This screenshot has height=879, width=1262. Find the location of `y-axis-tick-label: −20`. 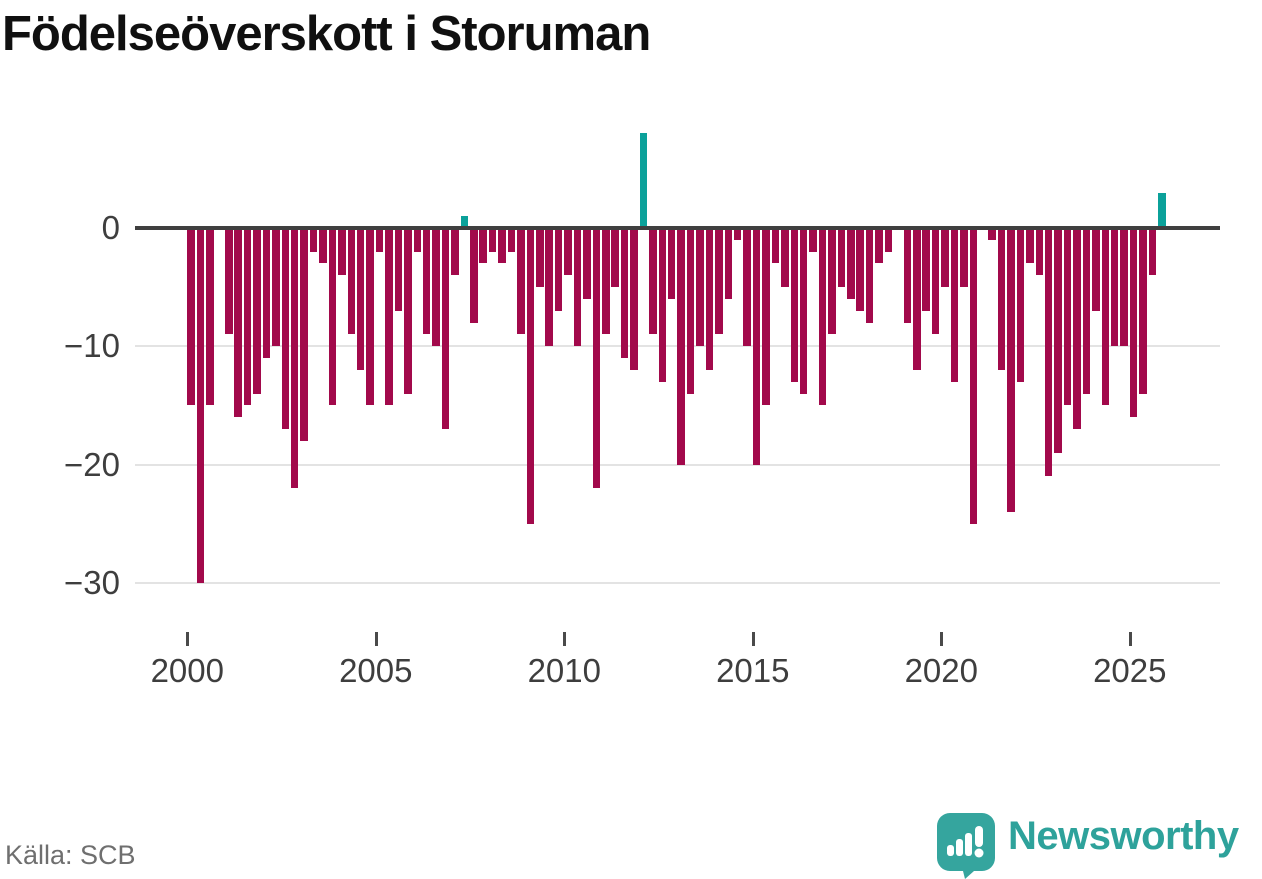

y-axis-tick-label: −20 is located at coordinates (92, 464).